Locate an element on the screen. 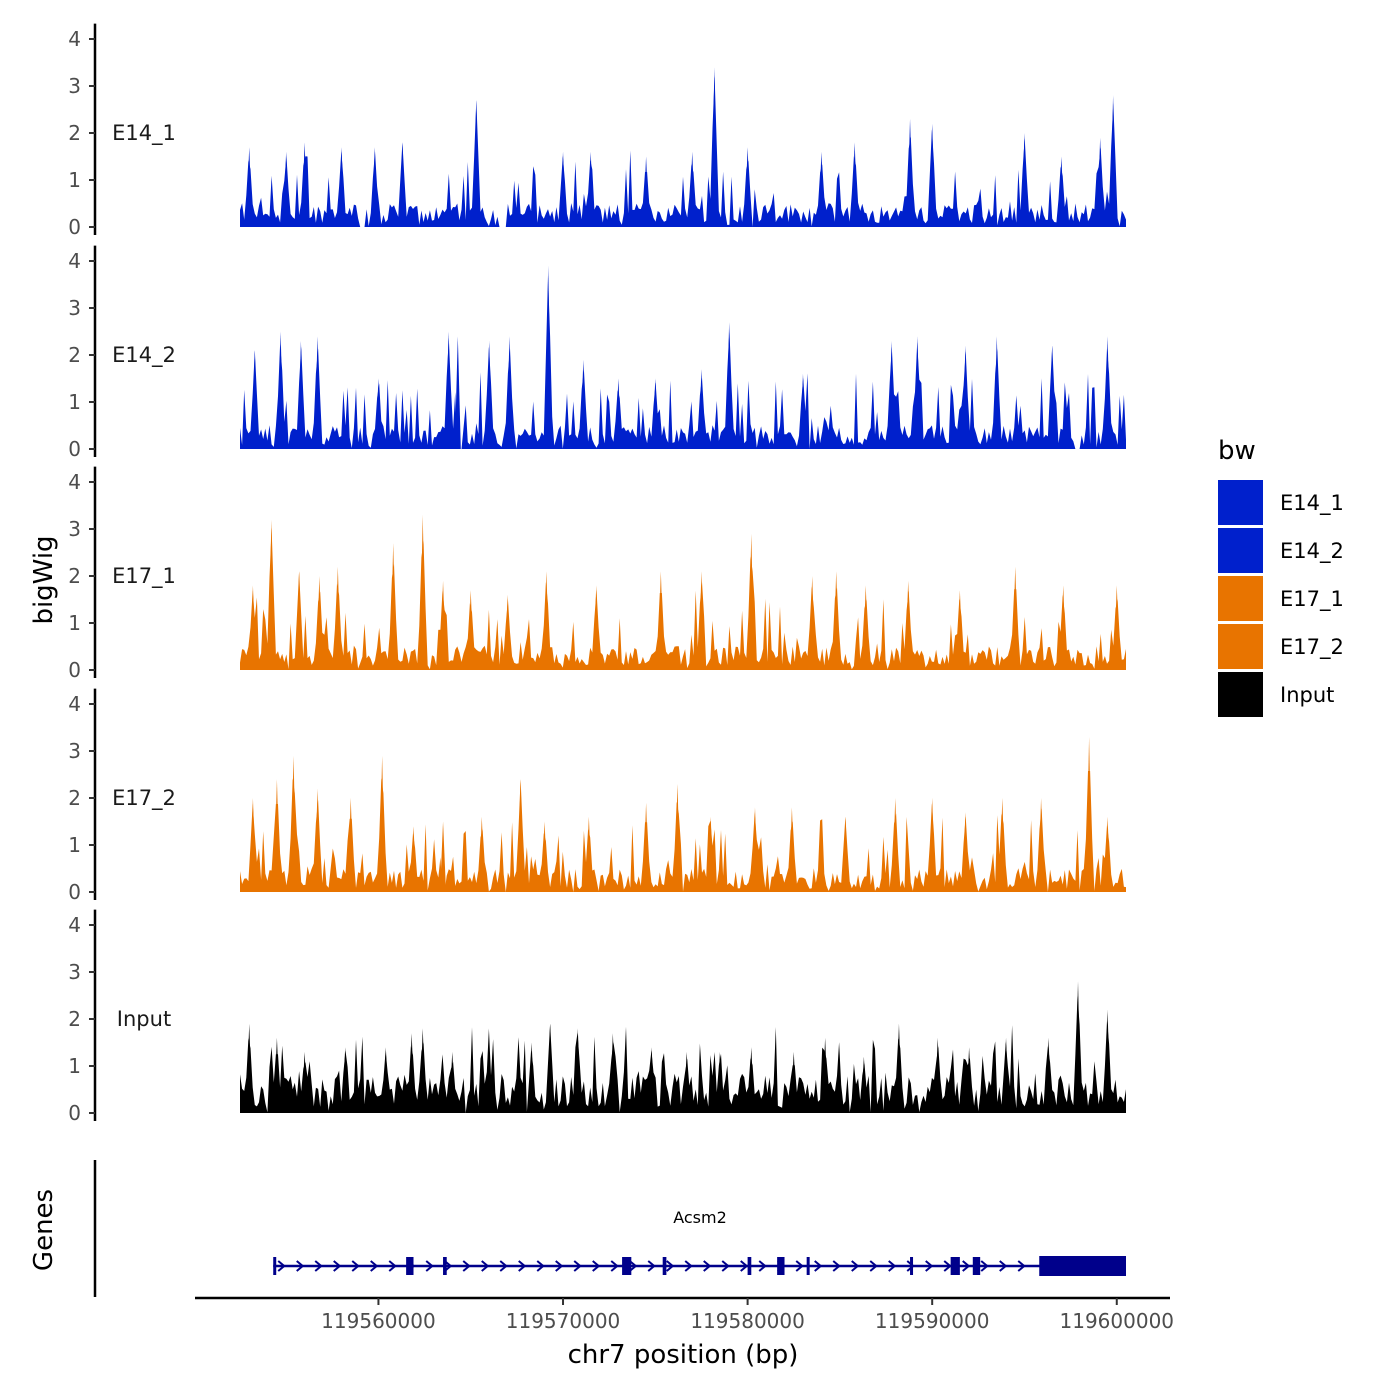 The height and width of the screenshot is (1400, 1400). legend-label: E17_2 is located at coordinates (1312, 647).